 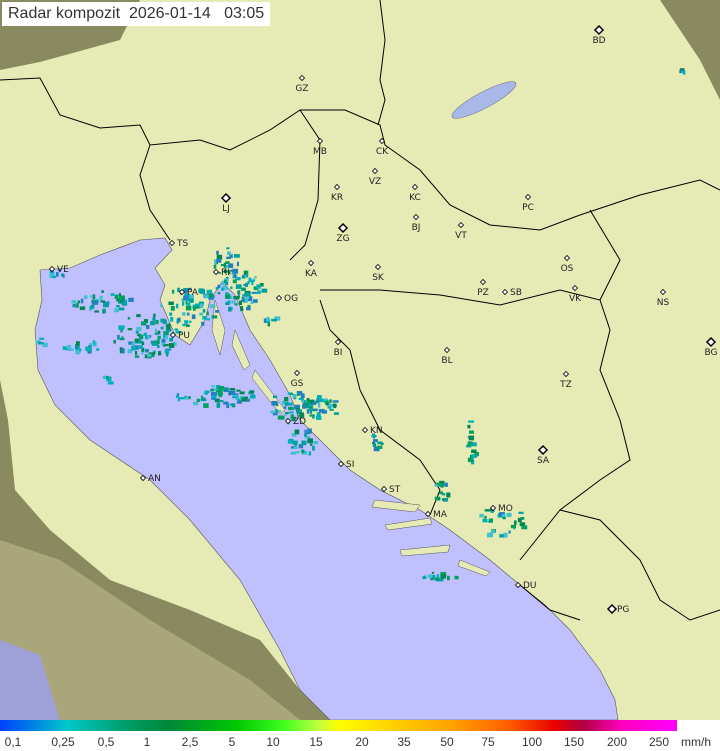 I want to click on city-gs: GS, so click(x=297, y=379).